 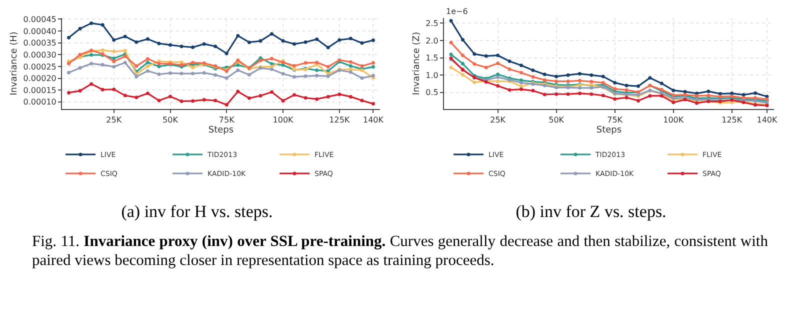 What do you see at coordinates (39, 90) in the screenshot?
I see `y-tick-label: 0.00015` at bounding box center [39, 90].